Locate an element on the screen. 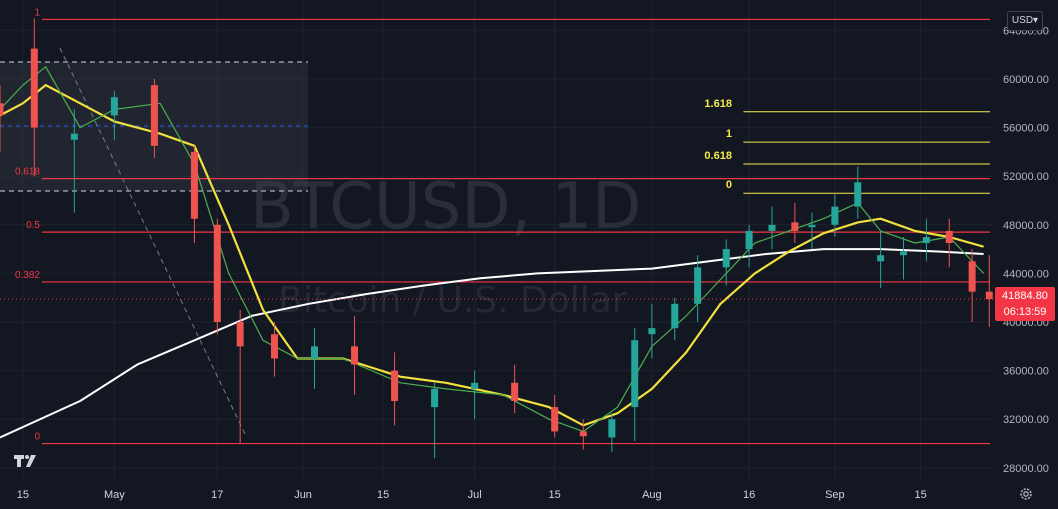 This screenshot has height=509, width=1058. fib-level-label: 0.5 is located at coordinates (33, 225).